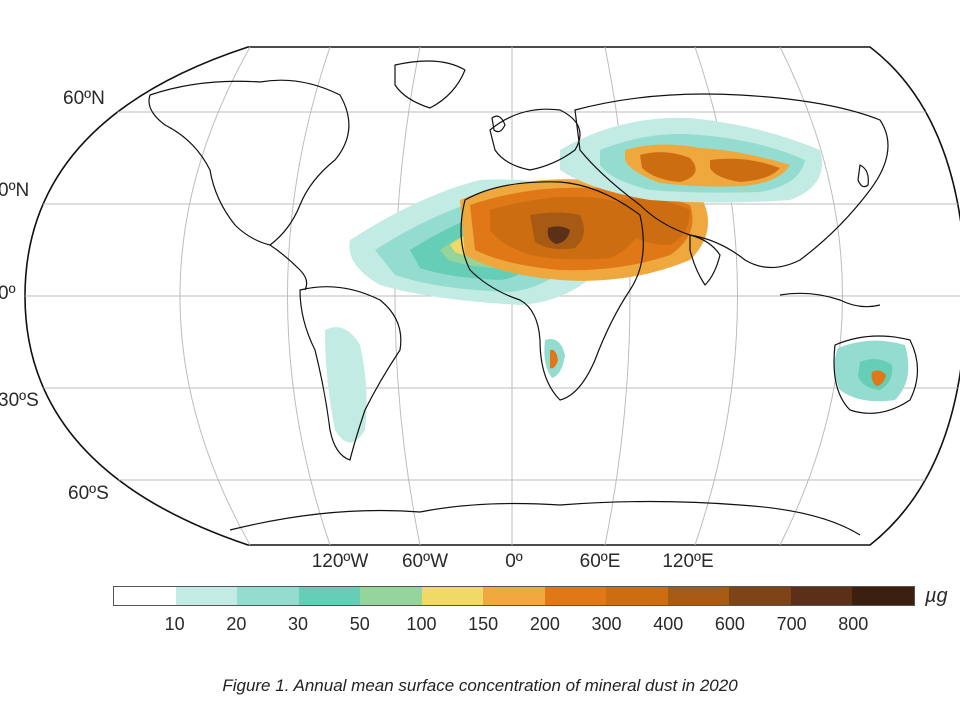  I want to click on north-america-outline, so click(249, 162).